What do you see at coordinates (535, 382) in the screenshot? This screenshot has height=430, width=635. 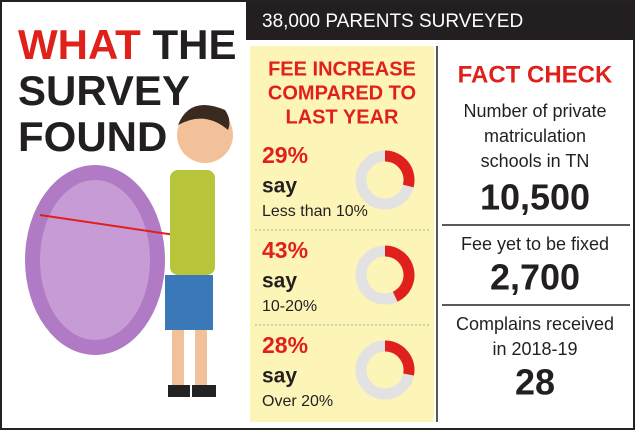 I see `fact-value: 28` at bounding box center [535, 382].